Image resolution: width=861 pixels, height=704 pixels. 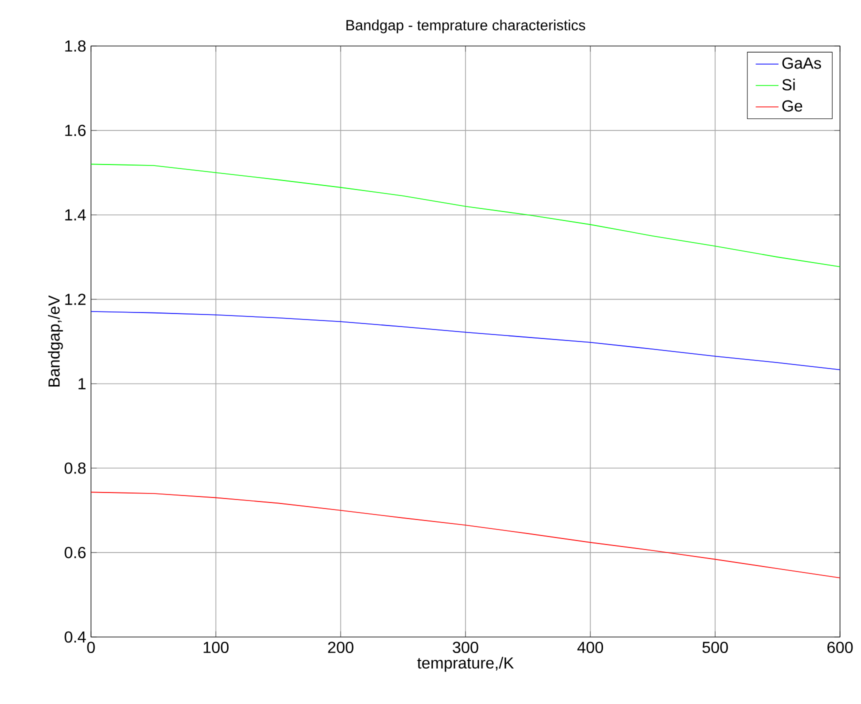 I want to click on x-tick-label: 300, so click(x=465, y=648).